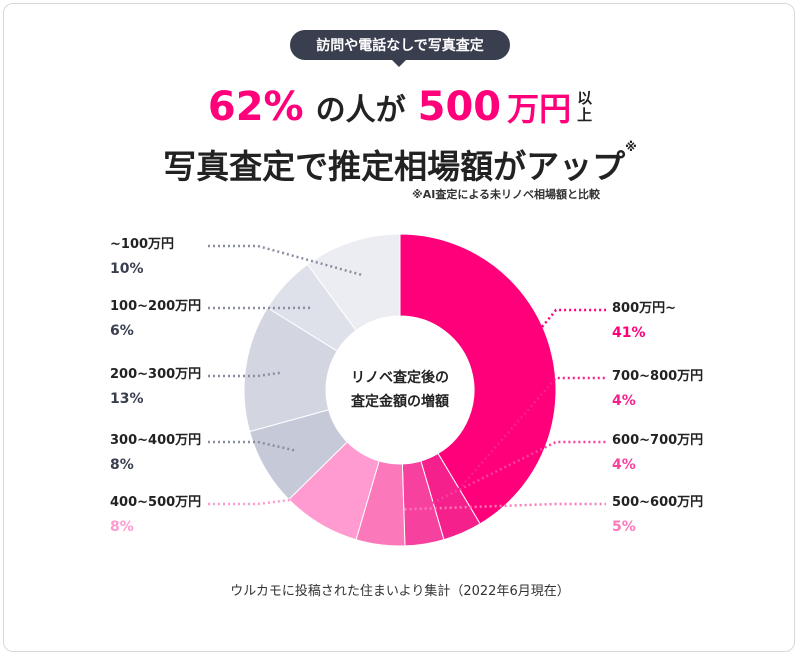  Describe the element at coordinates (624, 527) in the screenshot. I see `slice-label-pct: 5%` at that location.